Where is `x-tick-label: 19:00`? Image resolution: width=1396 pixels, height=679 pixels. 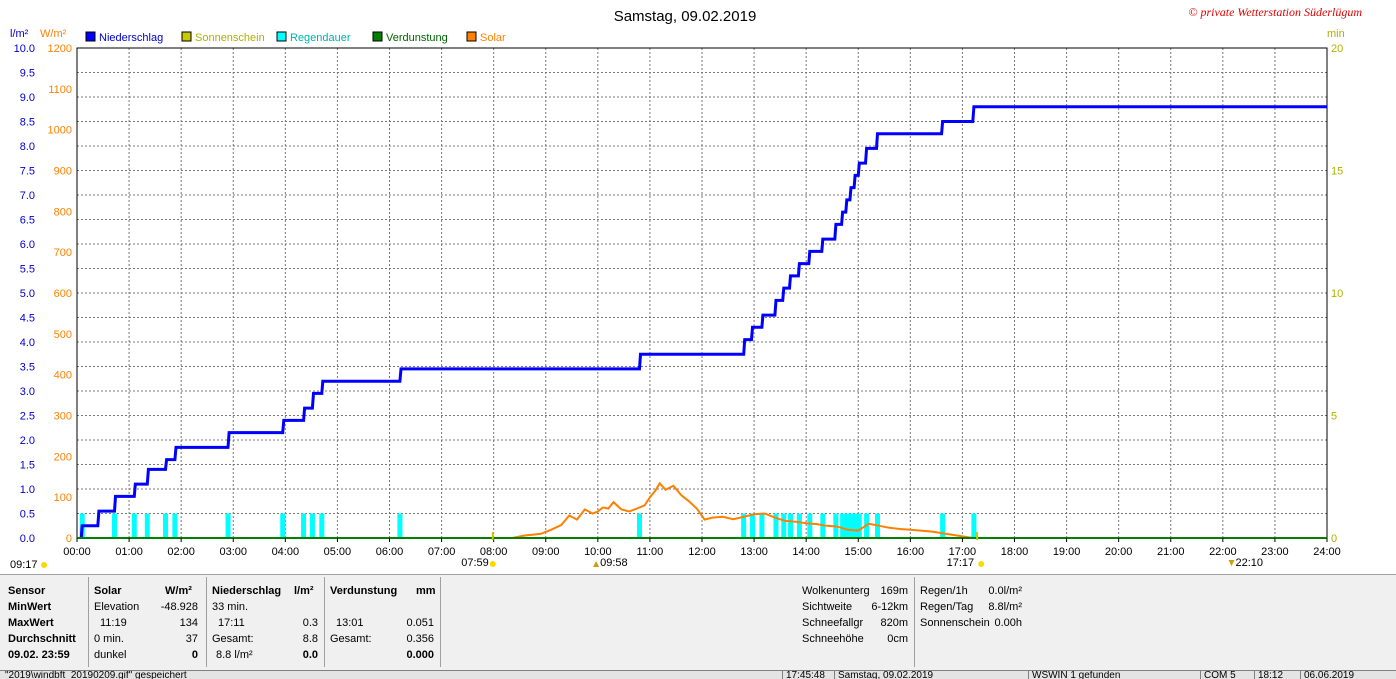
x-tick-label: 19:00 is located at coordinates (1067, 552).